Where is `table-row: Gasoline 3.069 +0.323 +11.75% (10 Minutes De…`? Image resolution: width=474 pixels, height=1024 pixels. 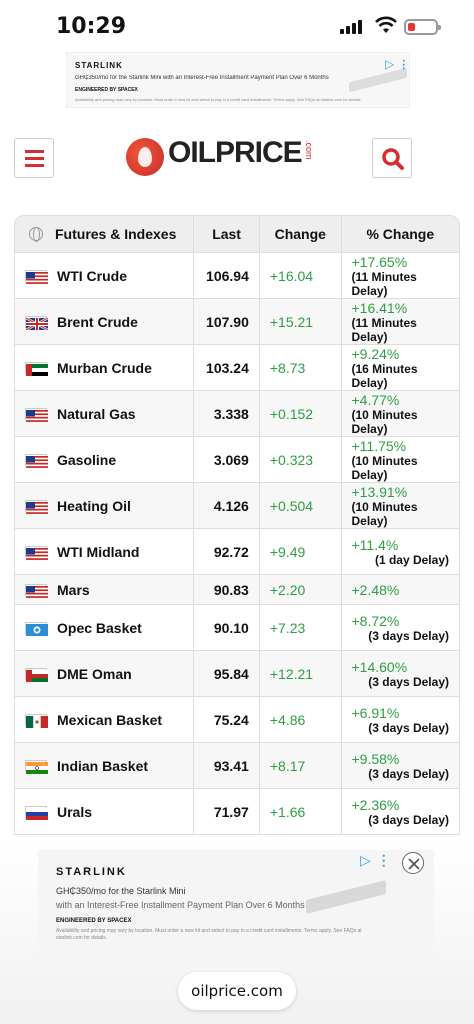 table-row: Gasoline 3.069 +0.323 +11.75% (10 Minutes De… is located at coordinates (237, 460).